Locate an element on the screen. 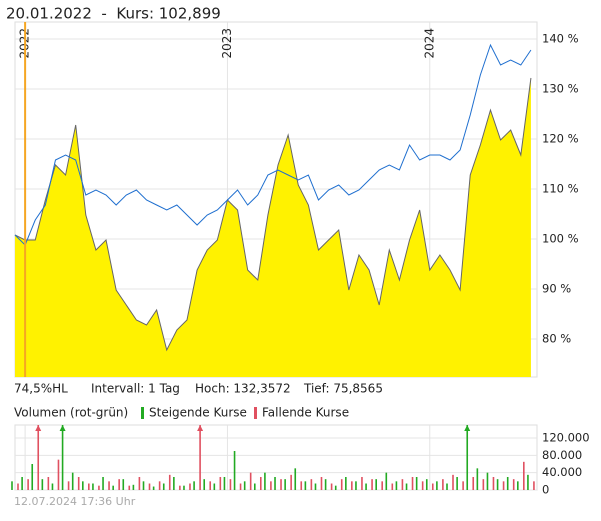 The height and width of the screenshot is (521, 601). y-tick-label: 80 % is located at coordinates (556, 339).